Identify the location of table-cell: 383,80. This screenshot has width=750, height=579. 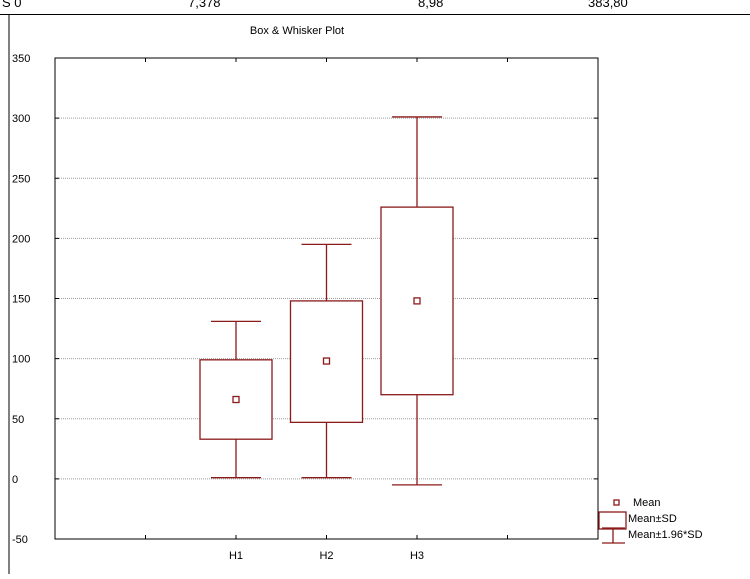
(608, 5).